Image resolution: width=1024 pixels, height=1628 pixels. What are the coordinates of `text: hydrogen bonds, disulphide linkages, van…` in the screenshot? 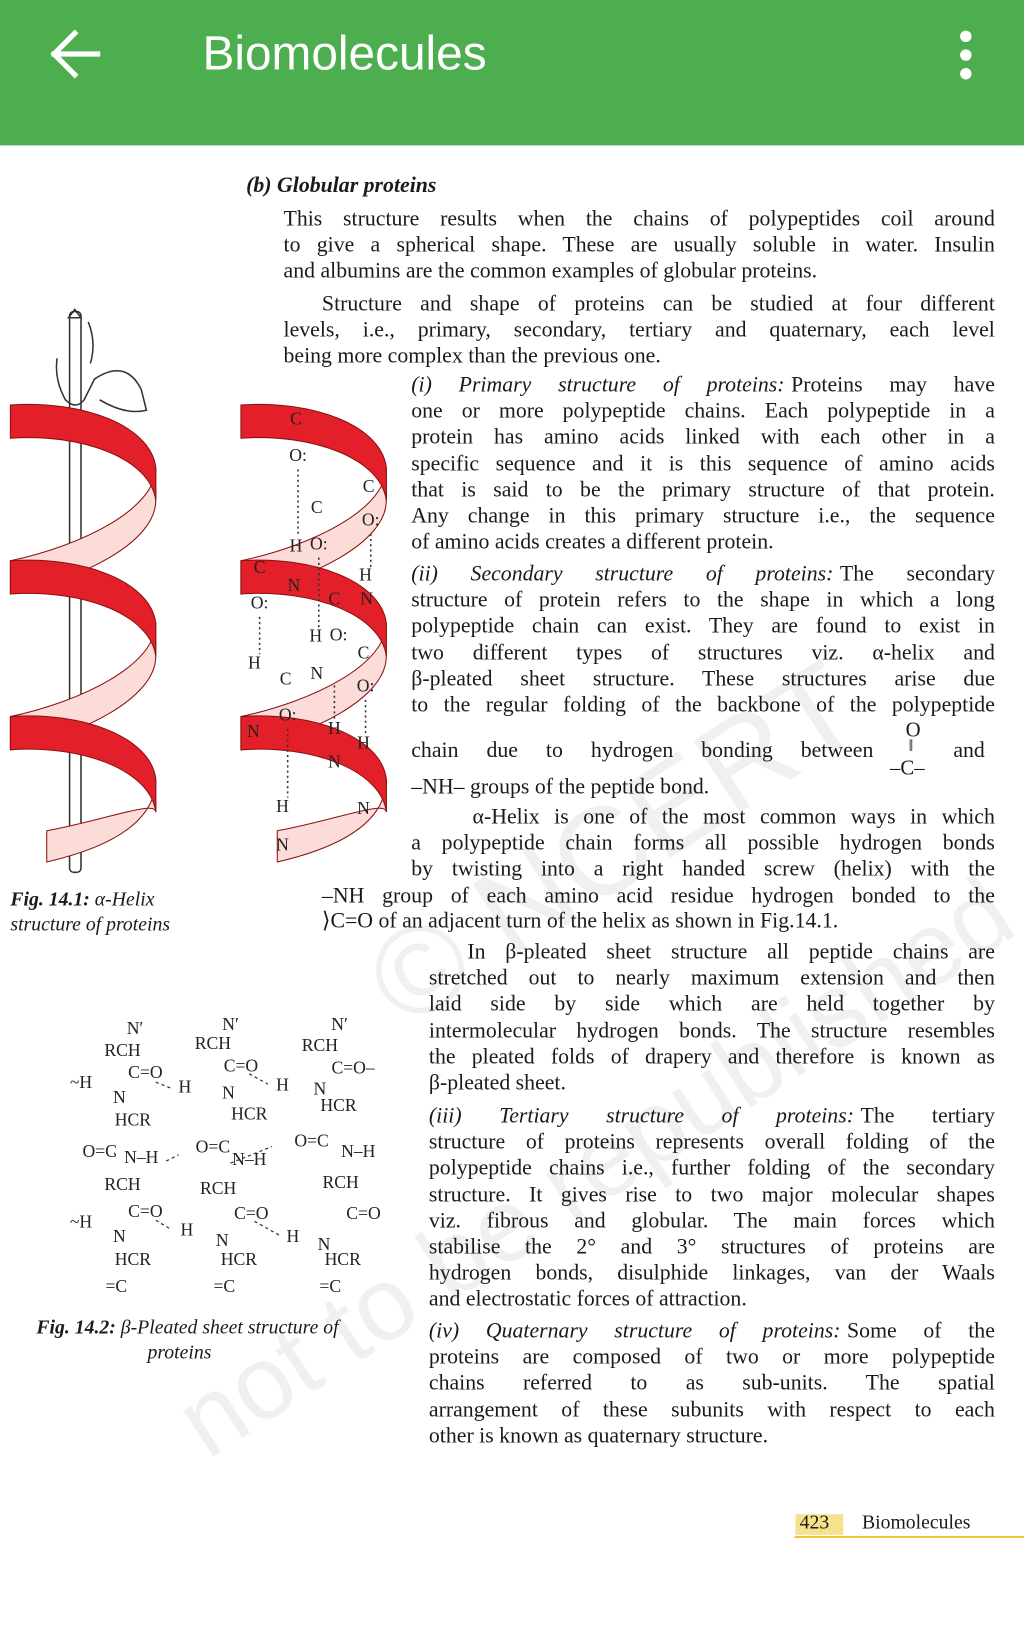 It's located at (711, 1272).